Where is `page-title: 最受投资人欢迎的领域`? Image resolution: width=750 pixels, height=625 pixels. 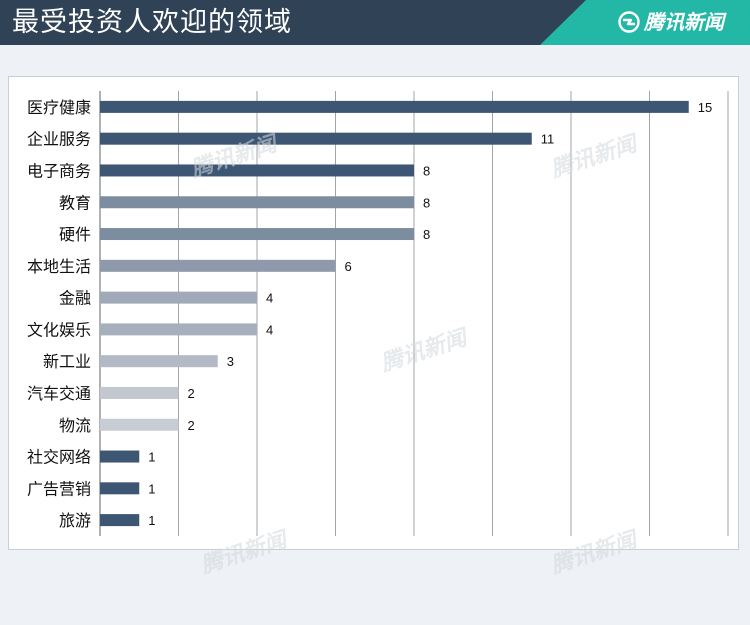
page-title: 最受投资人欢迎的领域 is located at coordinates (152, 22).